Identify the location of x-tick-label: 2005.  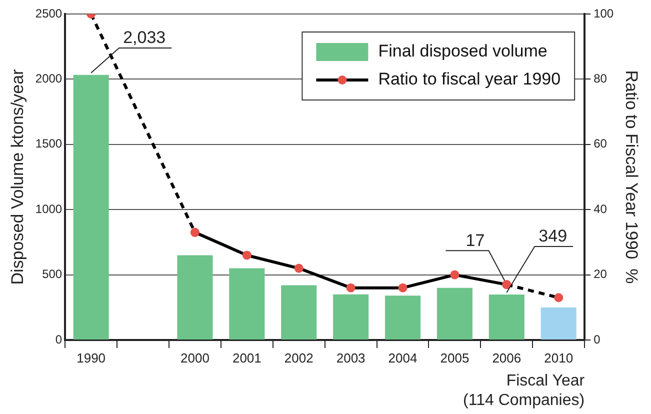
(455, 358).